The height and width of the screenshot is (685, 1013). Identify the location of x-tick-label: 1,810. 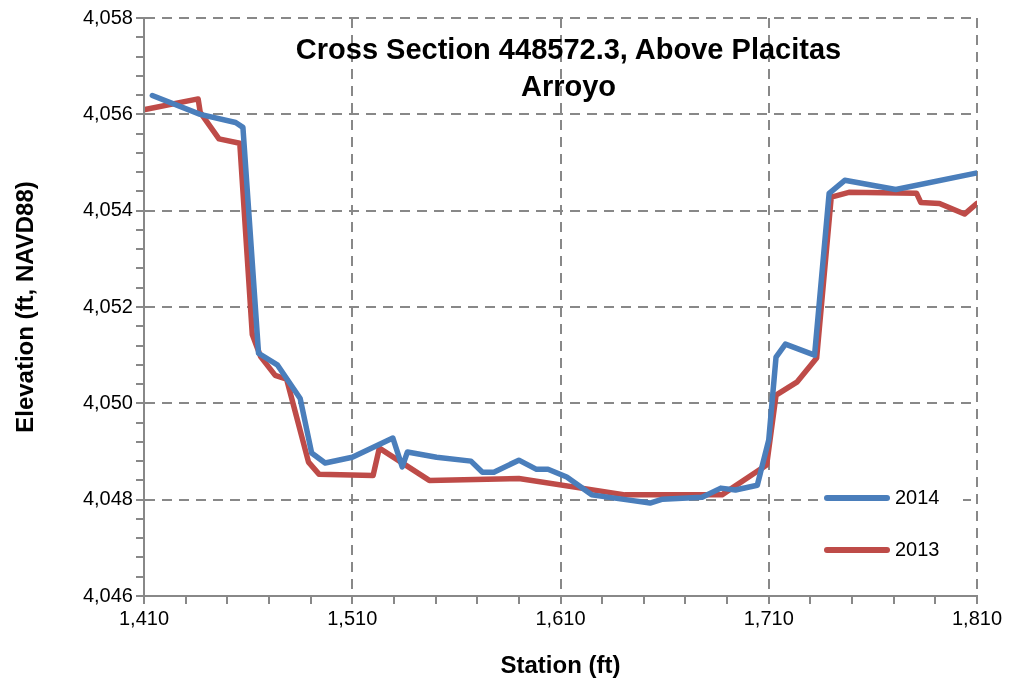
(977, 617).